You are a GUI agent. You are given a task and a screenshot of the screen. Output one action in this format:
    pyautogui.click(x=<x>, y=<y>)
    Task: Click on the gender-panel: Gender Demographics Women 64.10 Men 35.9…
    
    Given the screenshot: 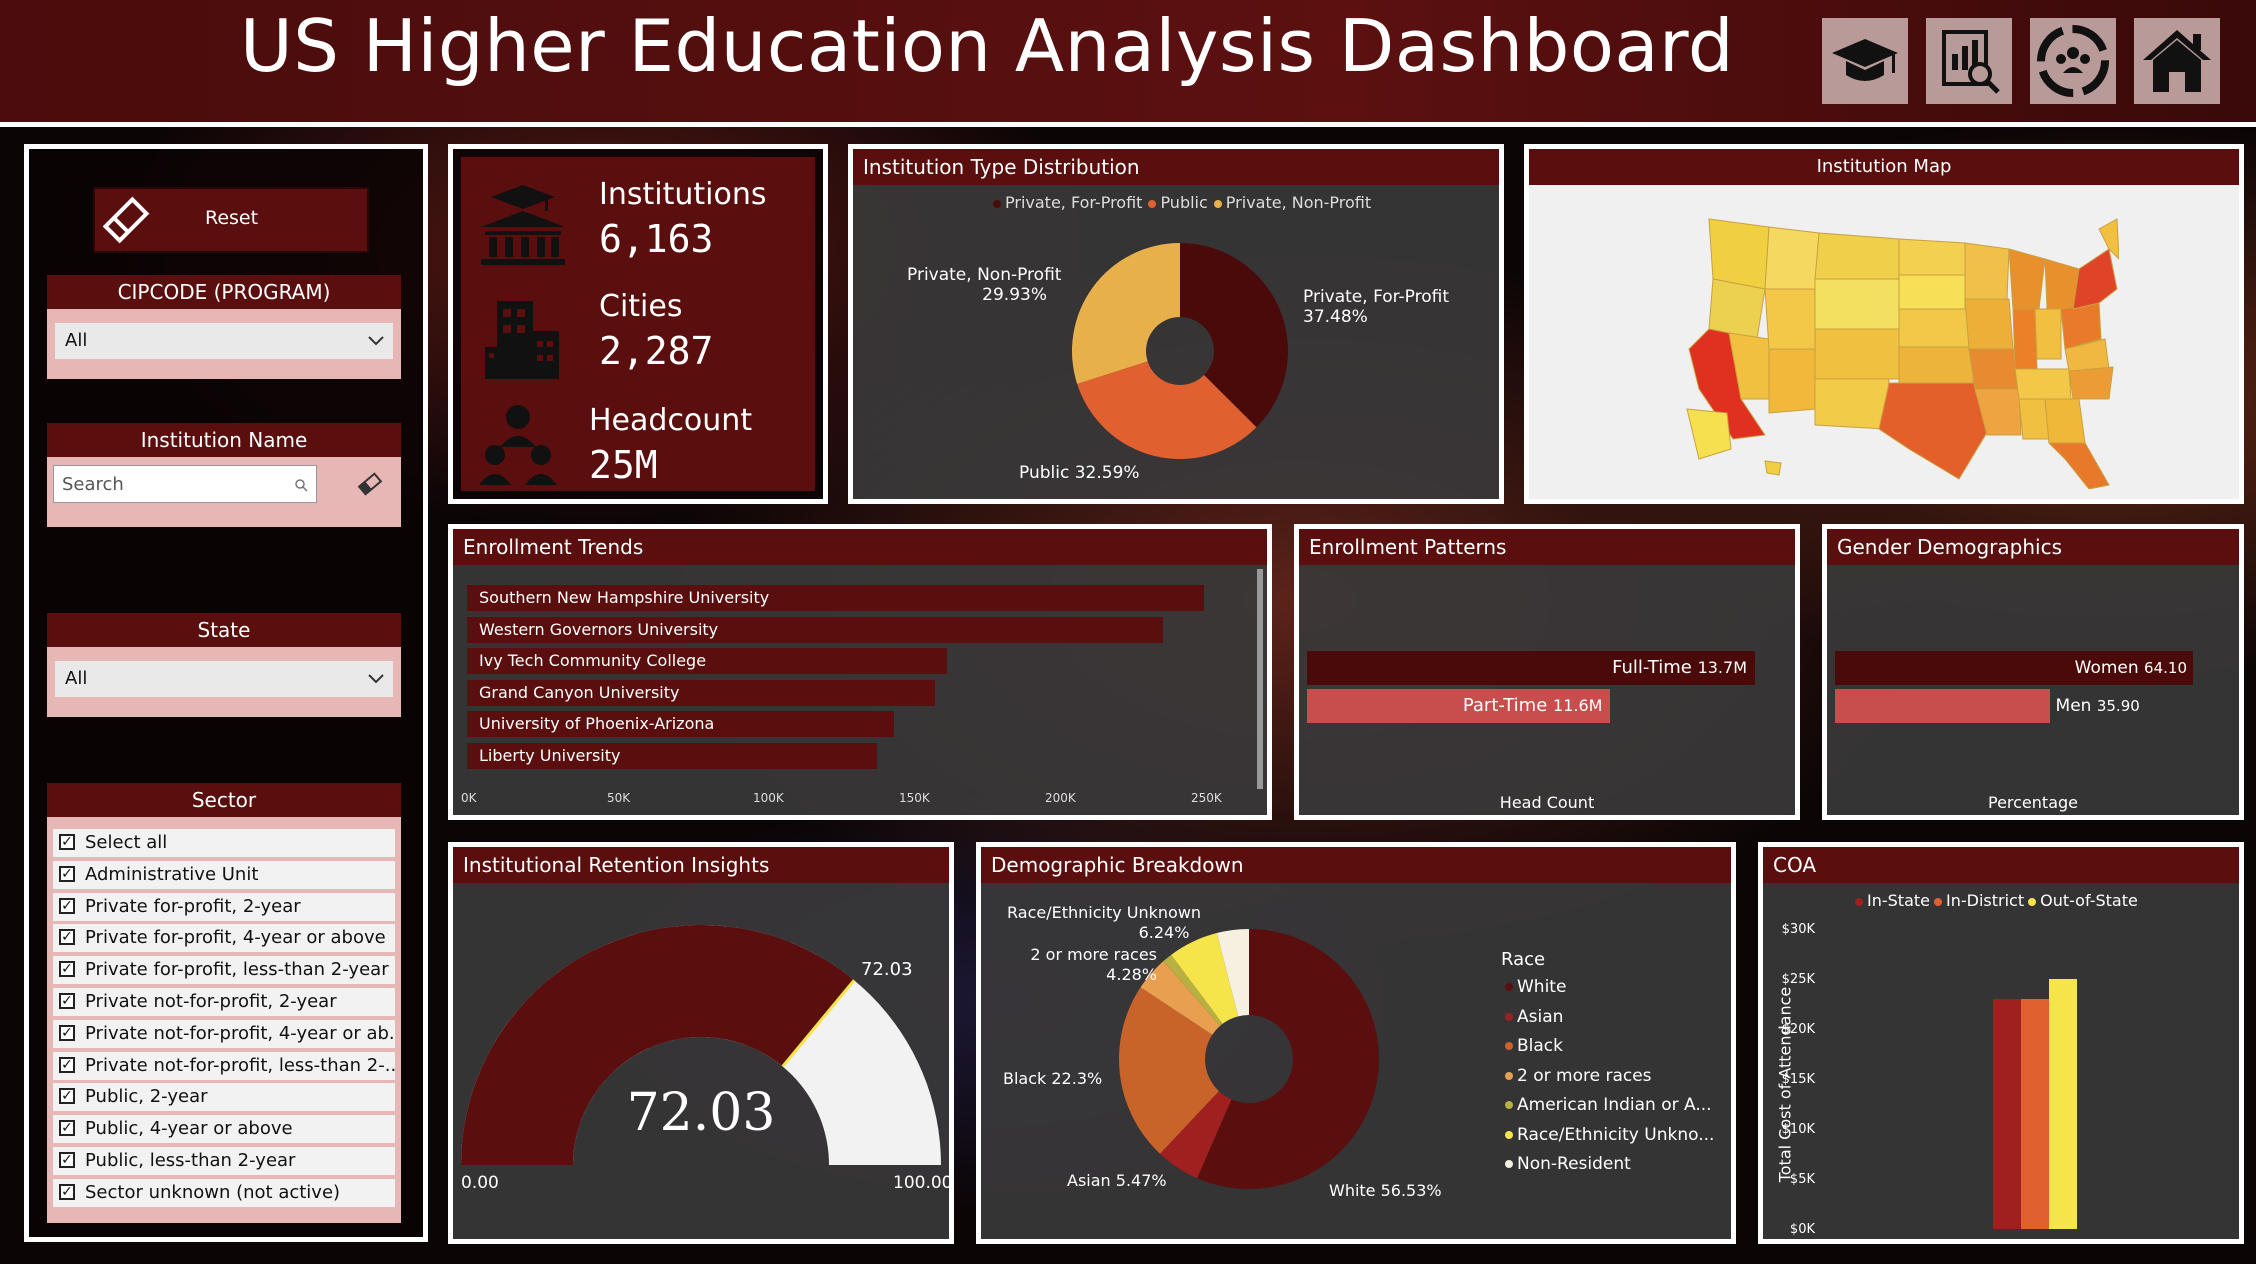 What is the action you would take?
    pyautogui.click(x=2033, y=672)
    